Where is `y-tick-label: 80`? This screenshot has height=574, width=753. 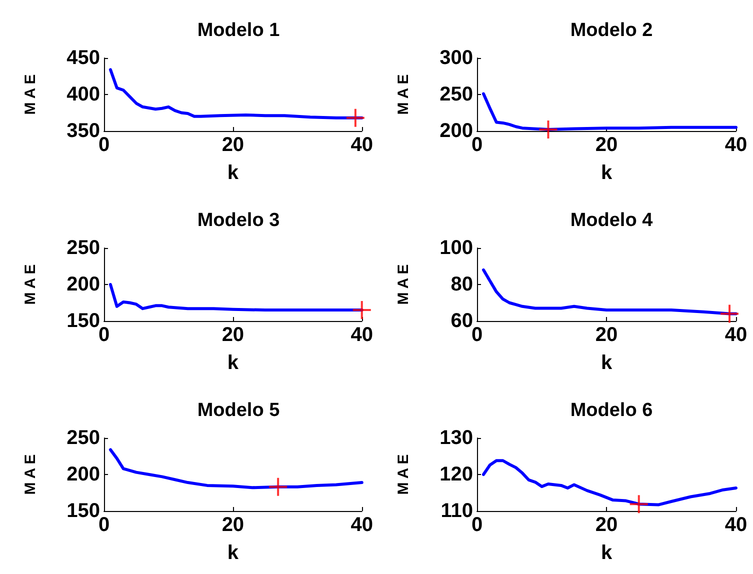 y-tick-label: 80 is located at coordinates (461, 285).